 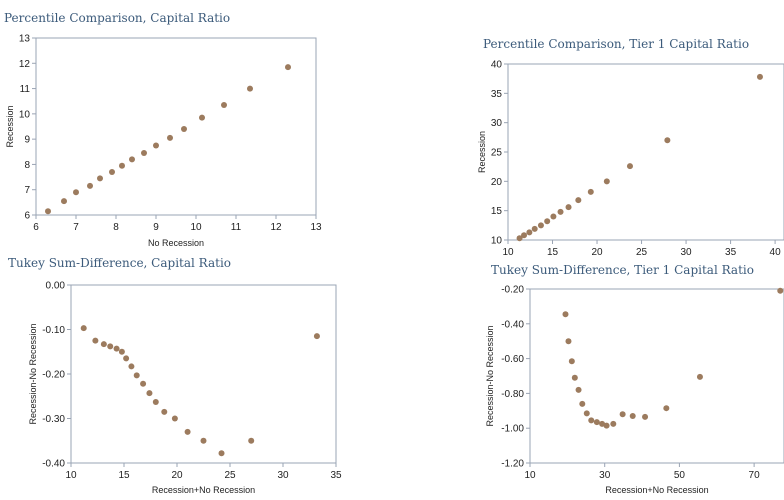 What do you see at coordinates (497, 94) in the screenshot?
I see `y-tick-label: 35` at bounding box center [497, 94].